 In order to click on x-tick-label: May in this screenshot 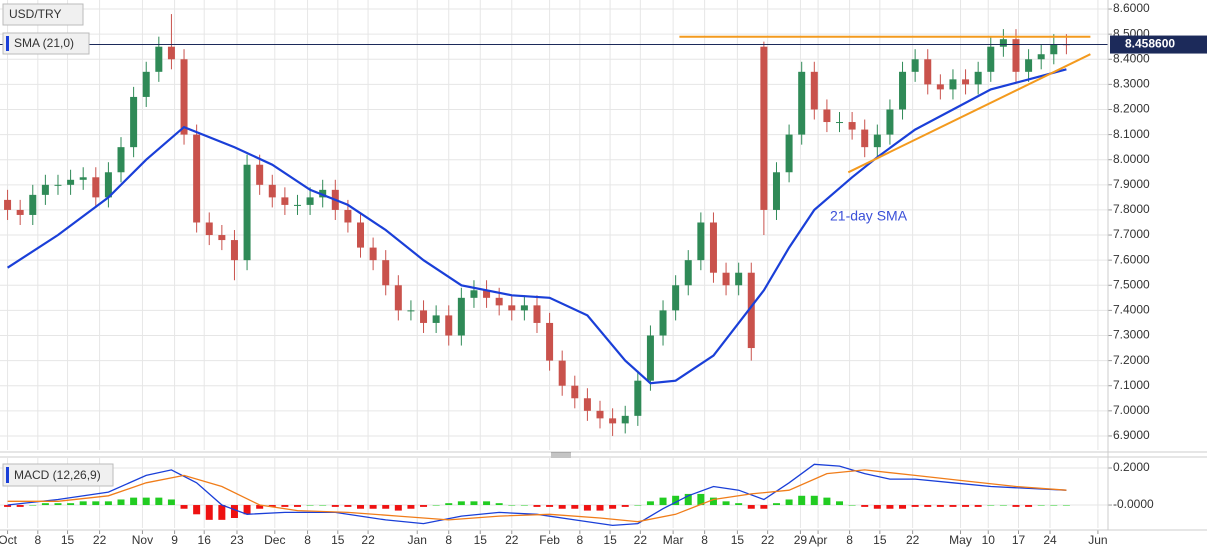, I will do `click(960, 540)`.